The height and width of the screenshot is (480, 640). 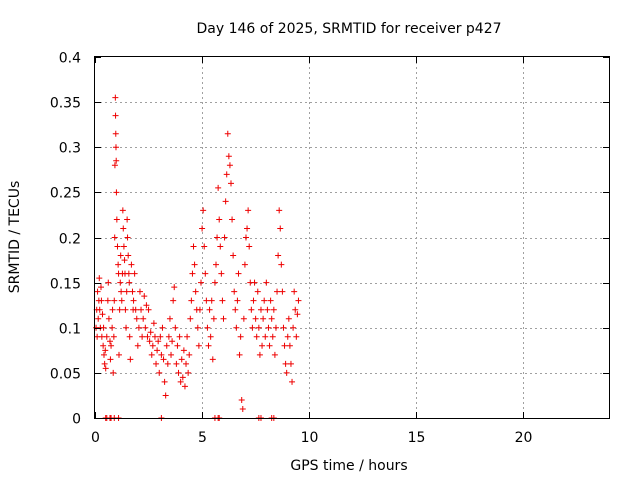 I want to click on x-tick-label: 10, so click(x=310, y=438).